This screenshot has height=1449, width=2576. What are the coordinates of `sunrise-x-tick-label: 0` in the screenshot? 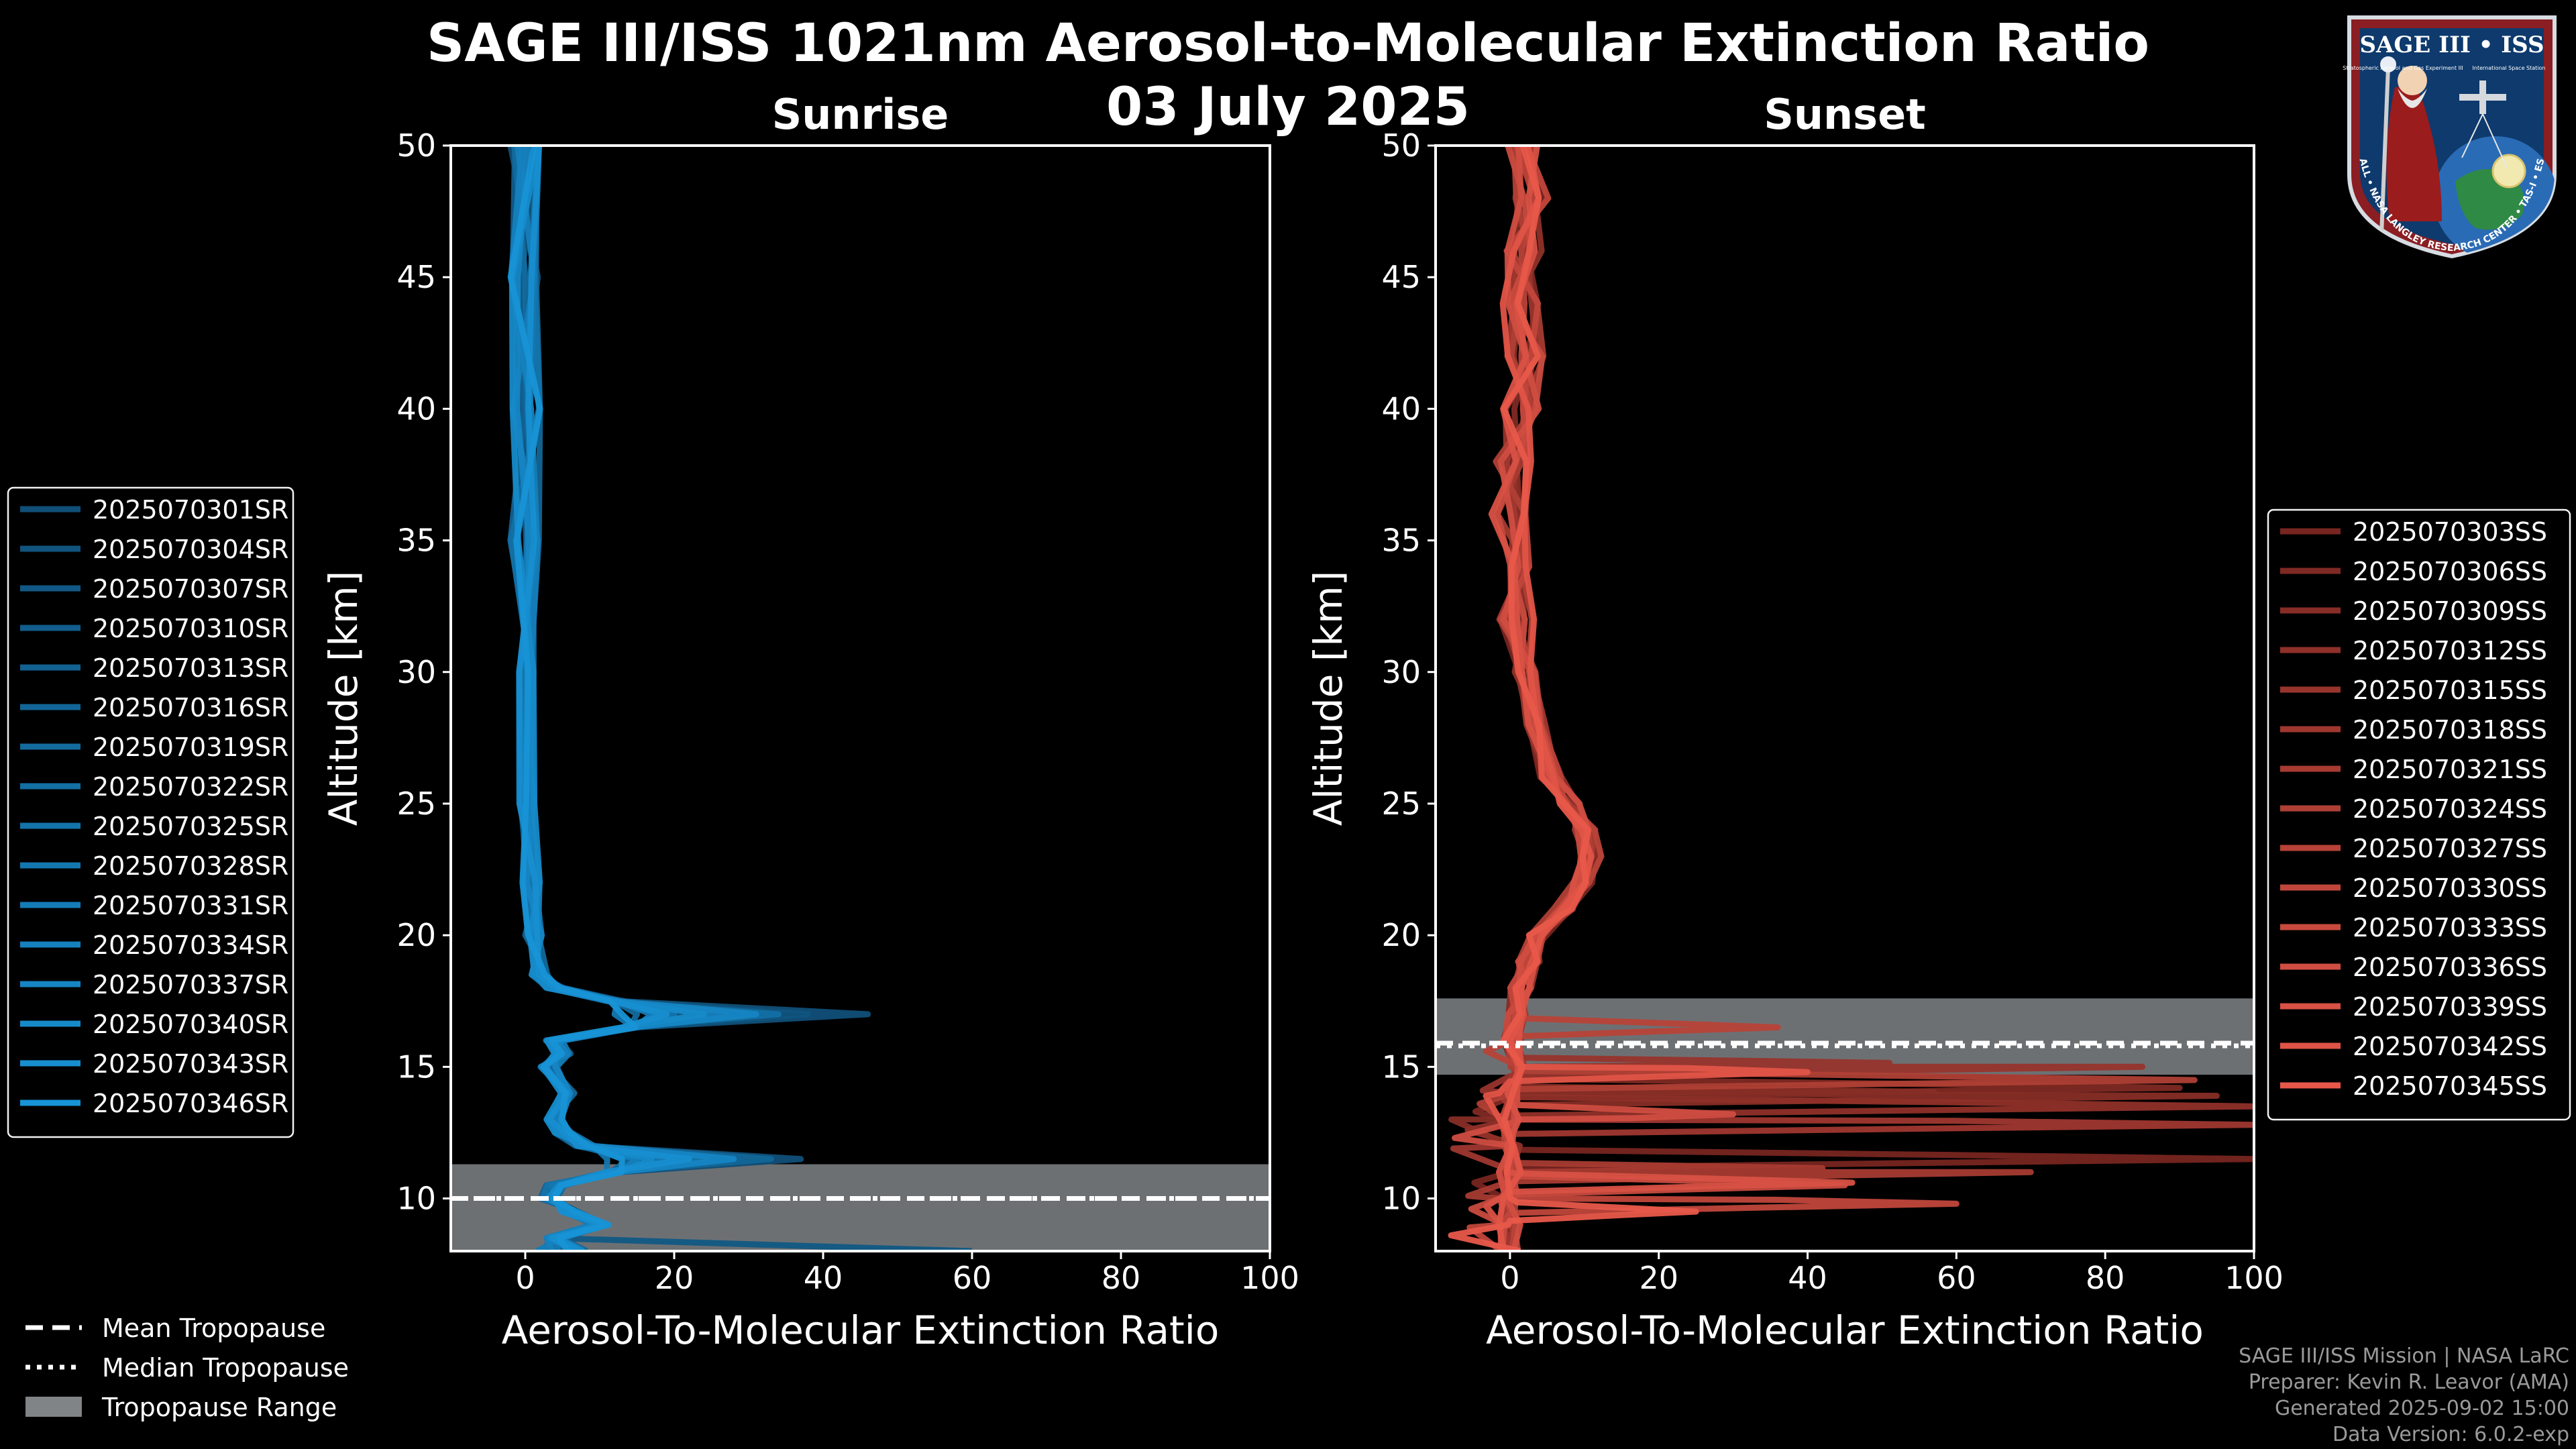 It's located at (525, 1278).